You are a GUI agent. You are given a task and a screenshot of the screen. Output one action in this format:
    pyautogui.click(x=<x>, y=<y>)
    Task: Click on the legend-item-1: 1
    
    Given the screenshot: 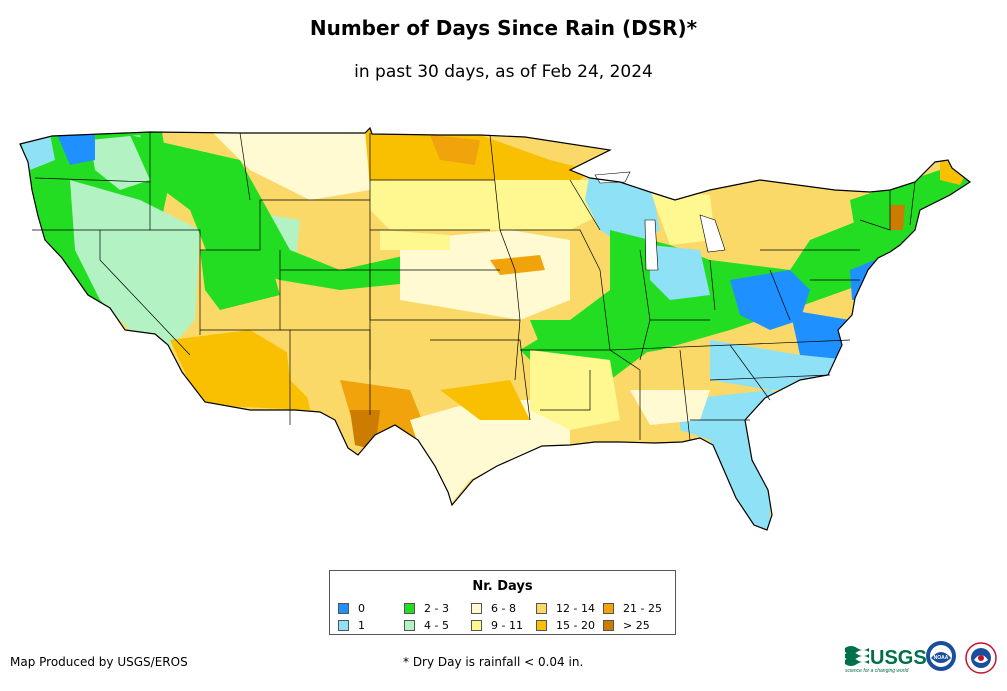 What is the action you would take?
    pyautogui.click(x=351, y=625)
    